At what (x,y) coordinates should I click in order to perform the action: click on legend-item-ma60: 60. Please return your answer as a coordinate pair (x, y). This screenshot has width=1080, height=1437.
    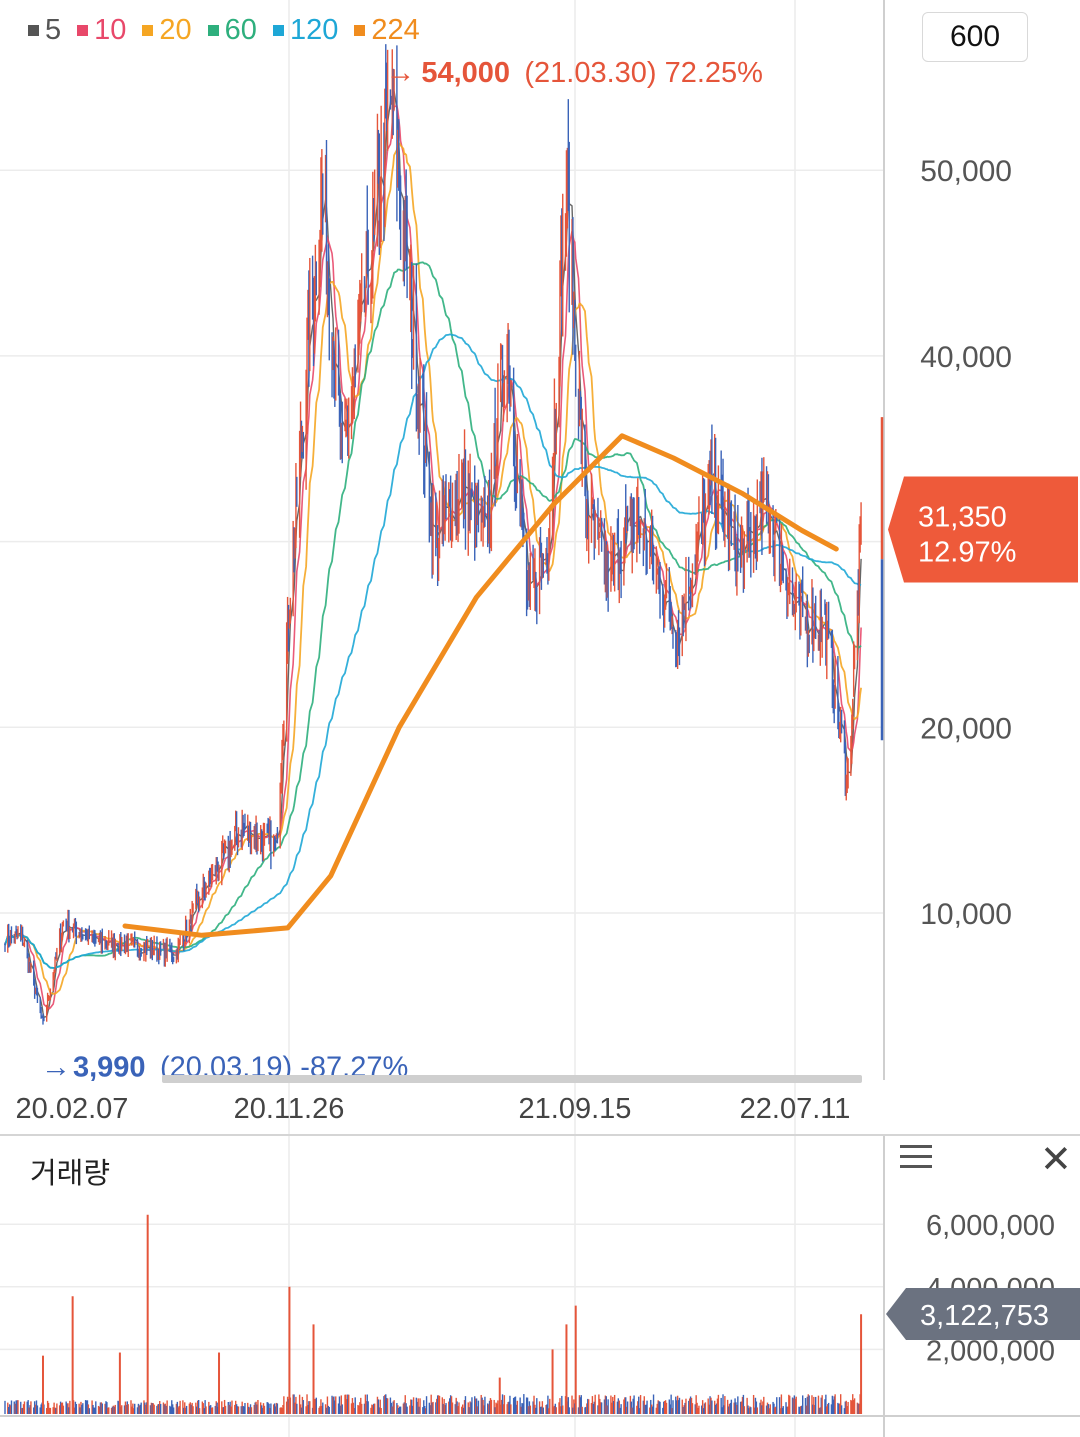
    Looking at the image, I should click on (232, 30).